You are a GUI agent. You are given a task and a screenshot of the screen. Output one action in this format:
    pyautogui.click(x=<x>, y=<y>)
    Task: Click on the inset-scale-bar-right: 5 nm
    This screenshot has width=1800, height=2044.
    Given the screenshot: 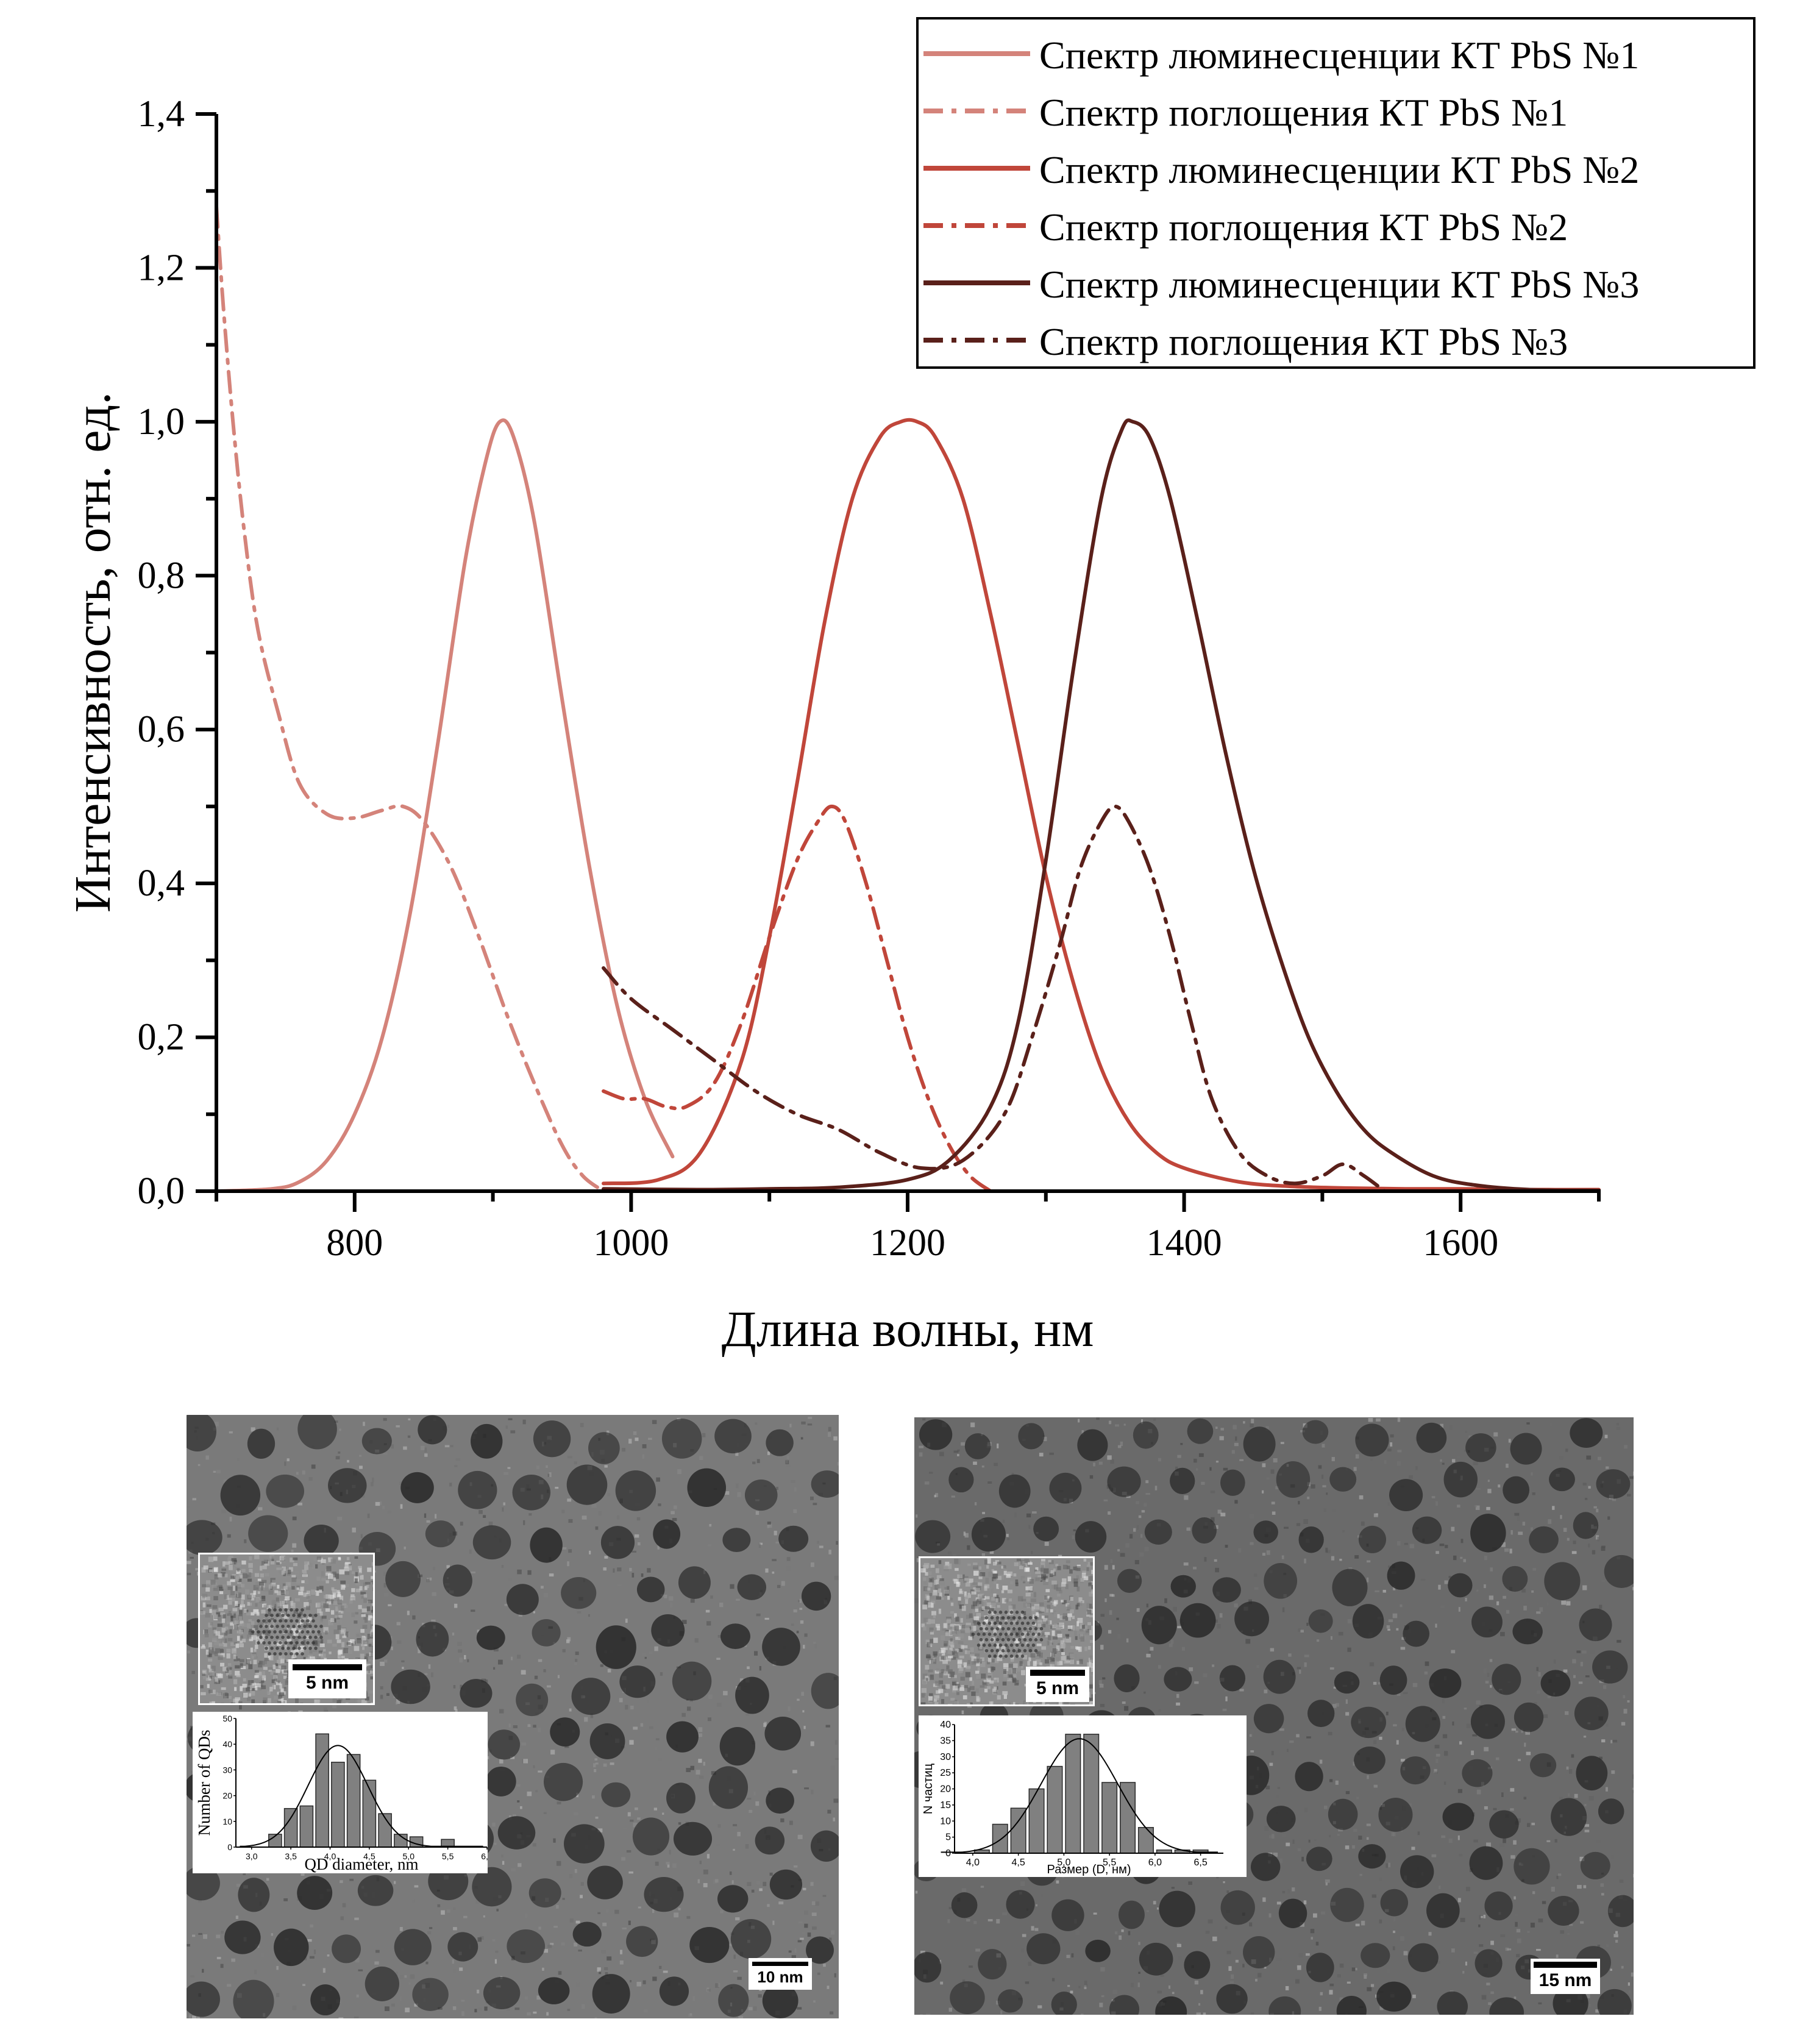 What is the action you would take?
    pyautogui.click(x=1057, y=1684)
    